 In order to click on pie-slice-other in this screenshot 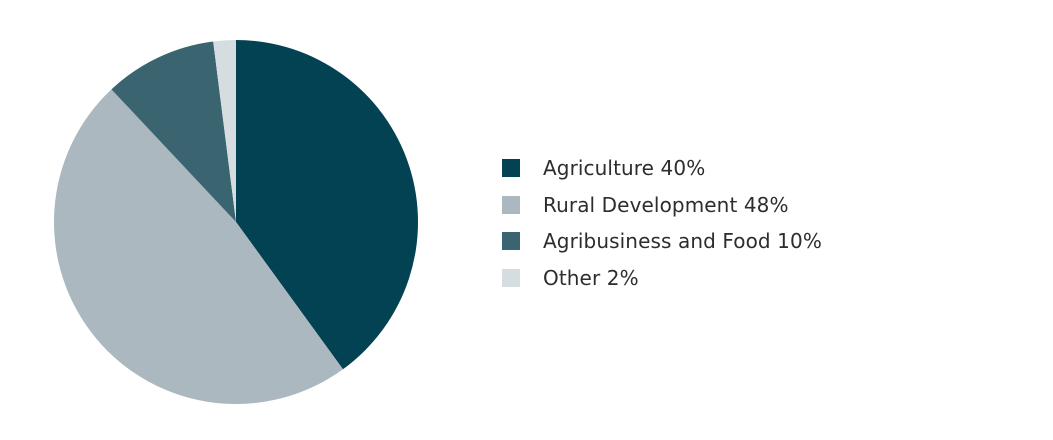, I will do `click(224, 131)`.